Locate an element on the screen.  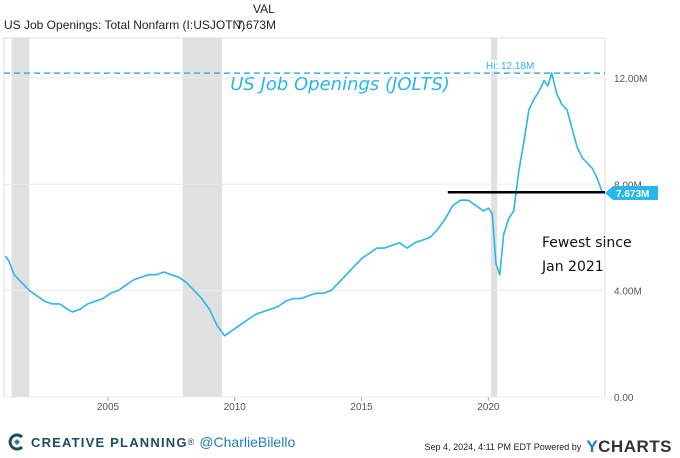
ycharts-logo-y: Y is located at coordinates (592, 446).